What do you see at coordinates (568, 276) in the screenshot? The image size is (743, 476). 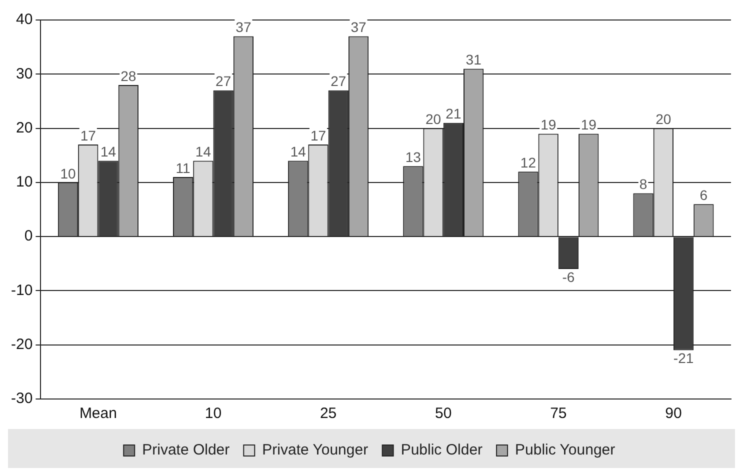 I see `data-label: -6` at bounding box center [568, 276].